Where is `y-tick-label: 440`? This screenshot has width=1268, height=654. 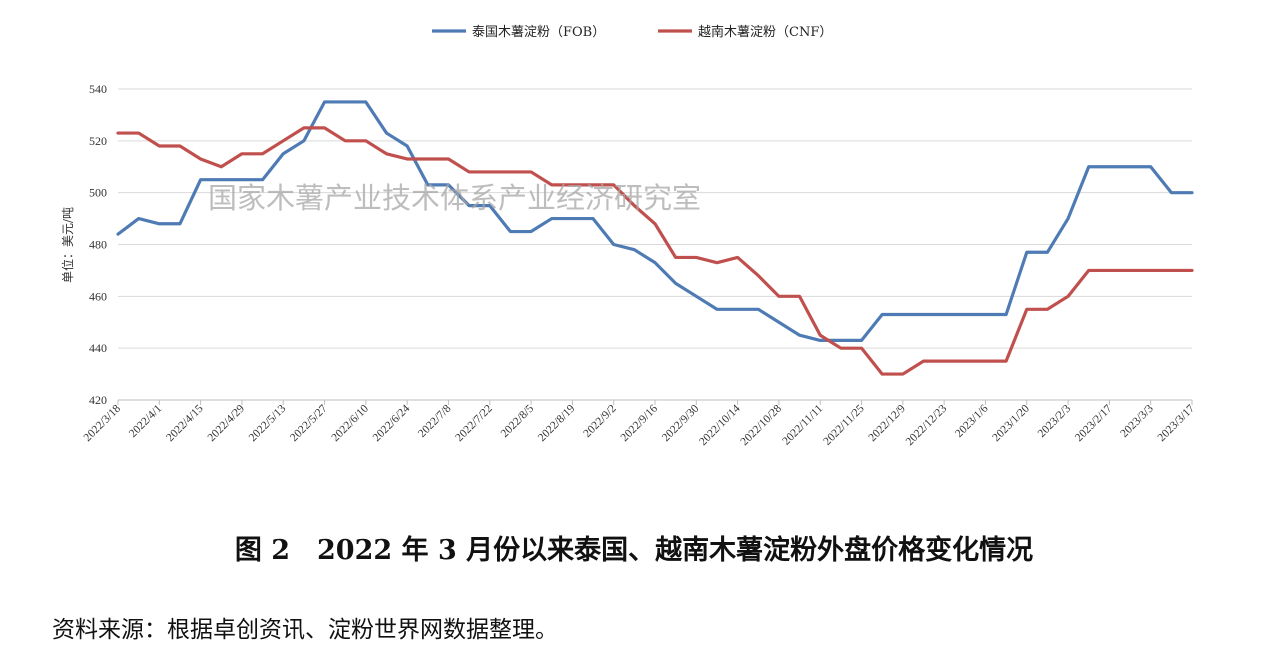
y-tick-label: 440 is located at coordinates (98, 348).